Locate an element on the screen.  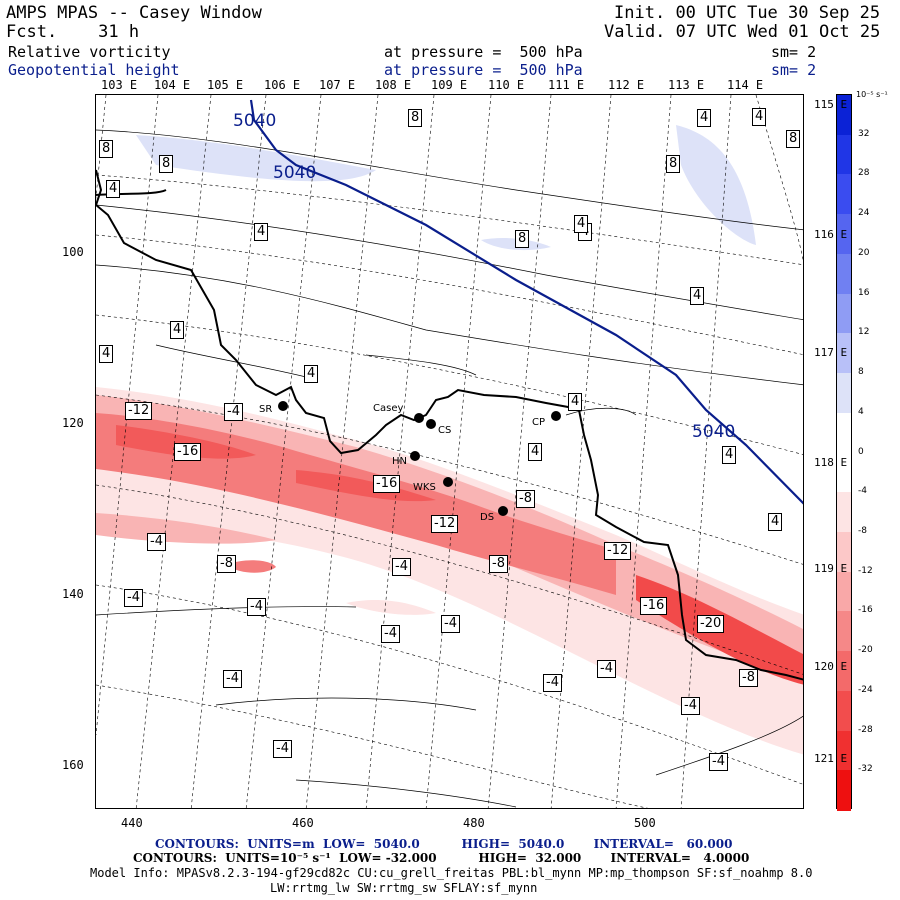
pos-vort-band is located at coordinates (256, 158).